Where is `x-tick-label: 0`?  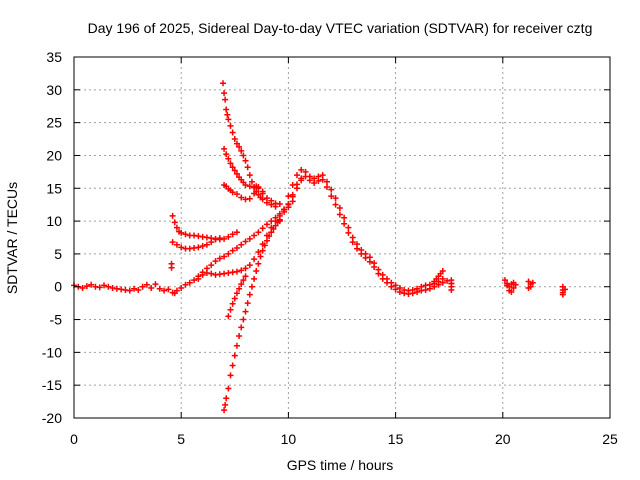 x-tick-label: 0 is located at coordinates (74, 439).